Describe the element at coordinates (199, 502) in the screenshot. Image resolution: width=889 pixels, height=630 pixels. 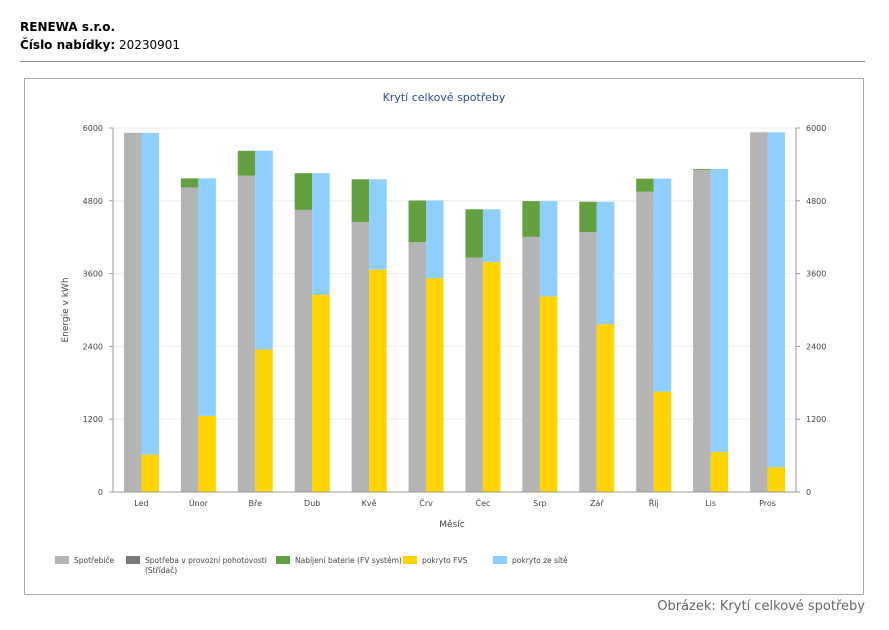
I see `x-tick-label: Únor` at that location.